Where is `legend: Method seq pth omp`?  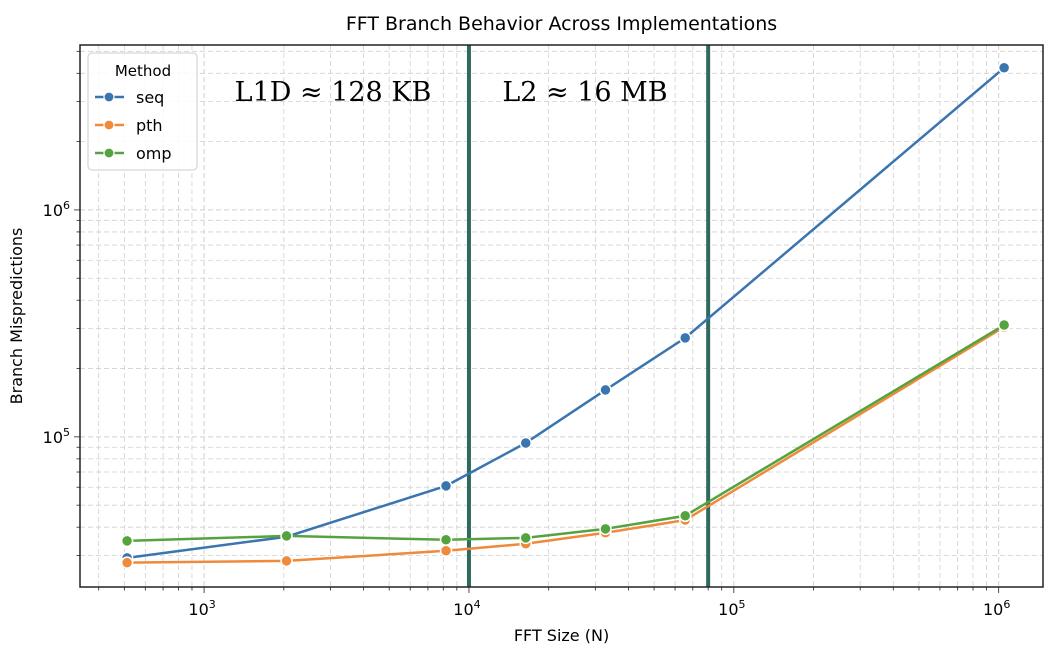
legend: Method seq pth omp is located at coordinates (142, 111).